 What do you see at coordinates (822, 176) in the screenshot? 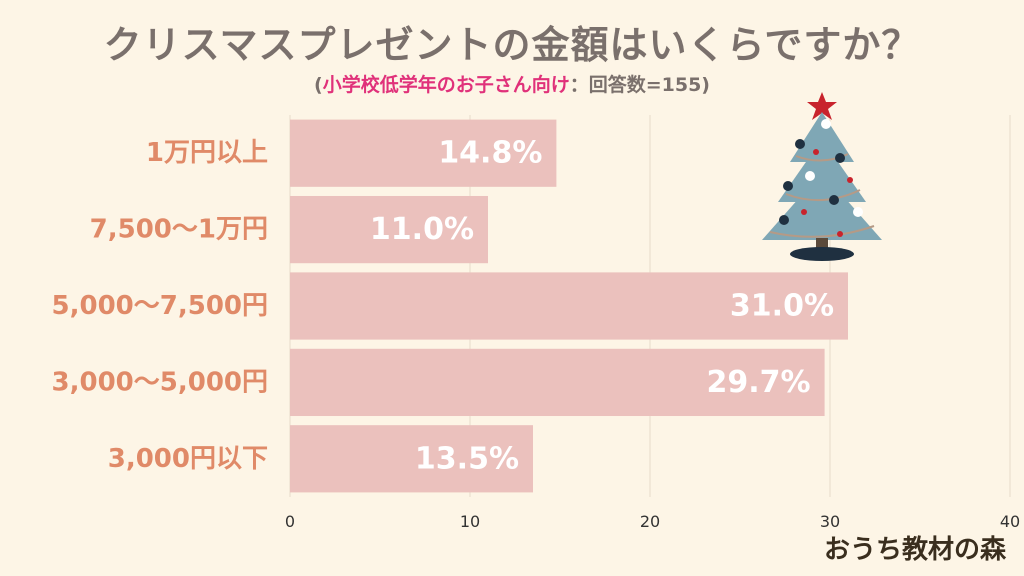
I see `christmas-tree-icon` at bounding box center [822, 176].